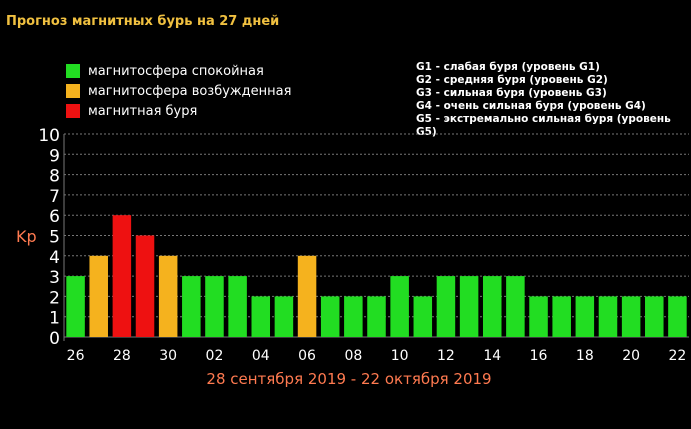  I want to click on x-tick-label: 12, so click(446, 356).